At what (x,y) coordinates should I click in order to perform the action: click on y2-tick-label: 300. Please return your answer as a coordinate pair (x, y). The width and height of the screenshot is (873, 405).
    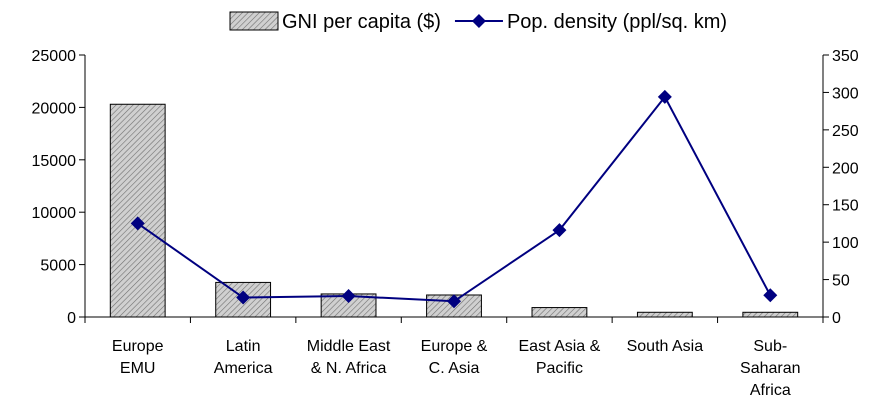
    Looking at the image, I should click on (845, 93).